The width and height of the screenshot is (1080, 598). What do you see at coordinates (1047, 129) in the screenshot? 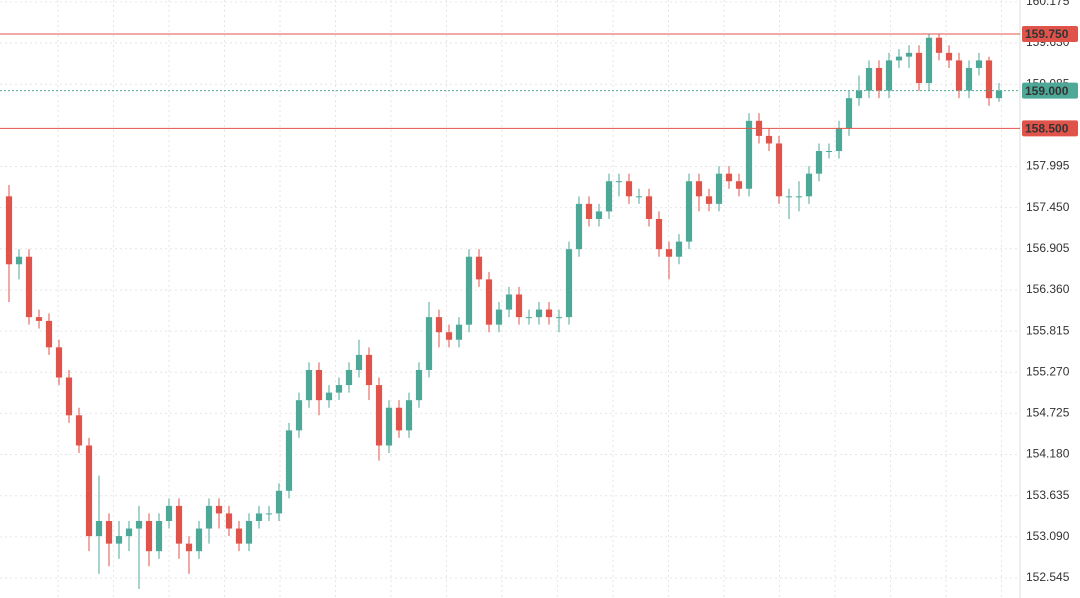
I see `price-tag-label: 158.500` at bounding box center [1047, 129].